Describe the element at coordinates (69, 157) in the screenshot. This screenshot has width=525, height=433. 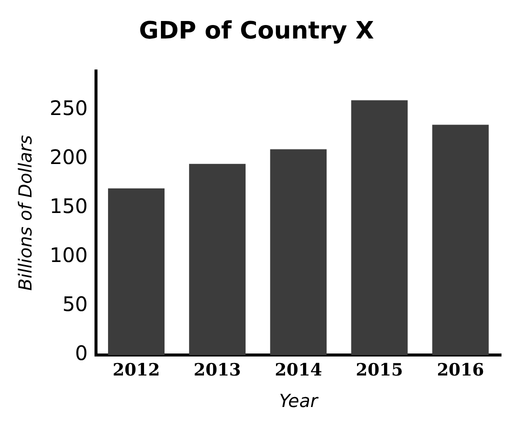
I see `y-tick-label: 200` at that location.